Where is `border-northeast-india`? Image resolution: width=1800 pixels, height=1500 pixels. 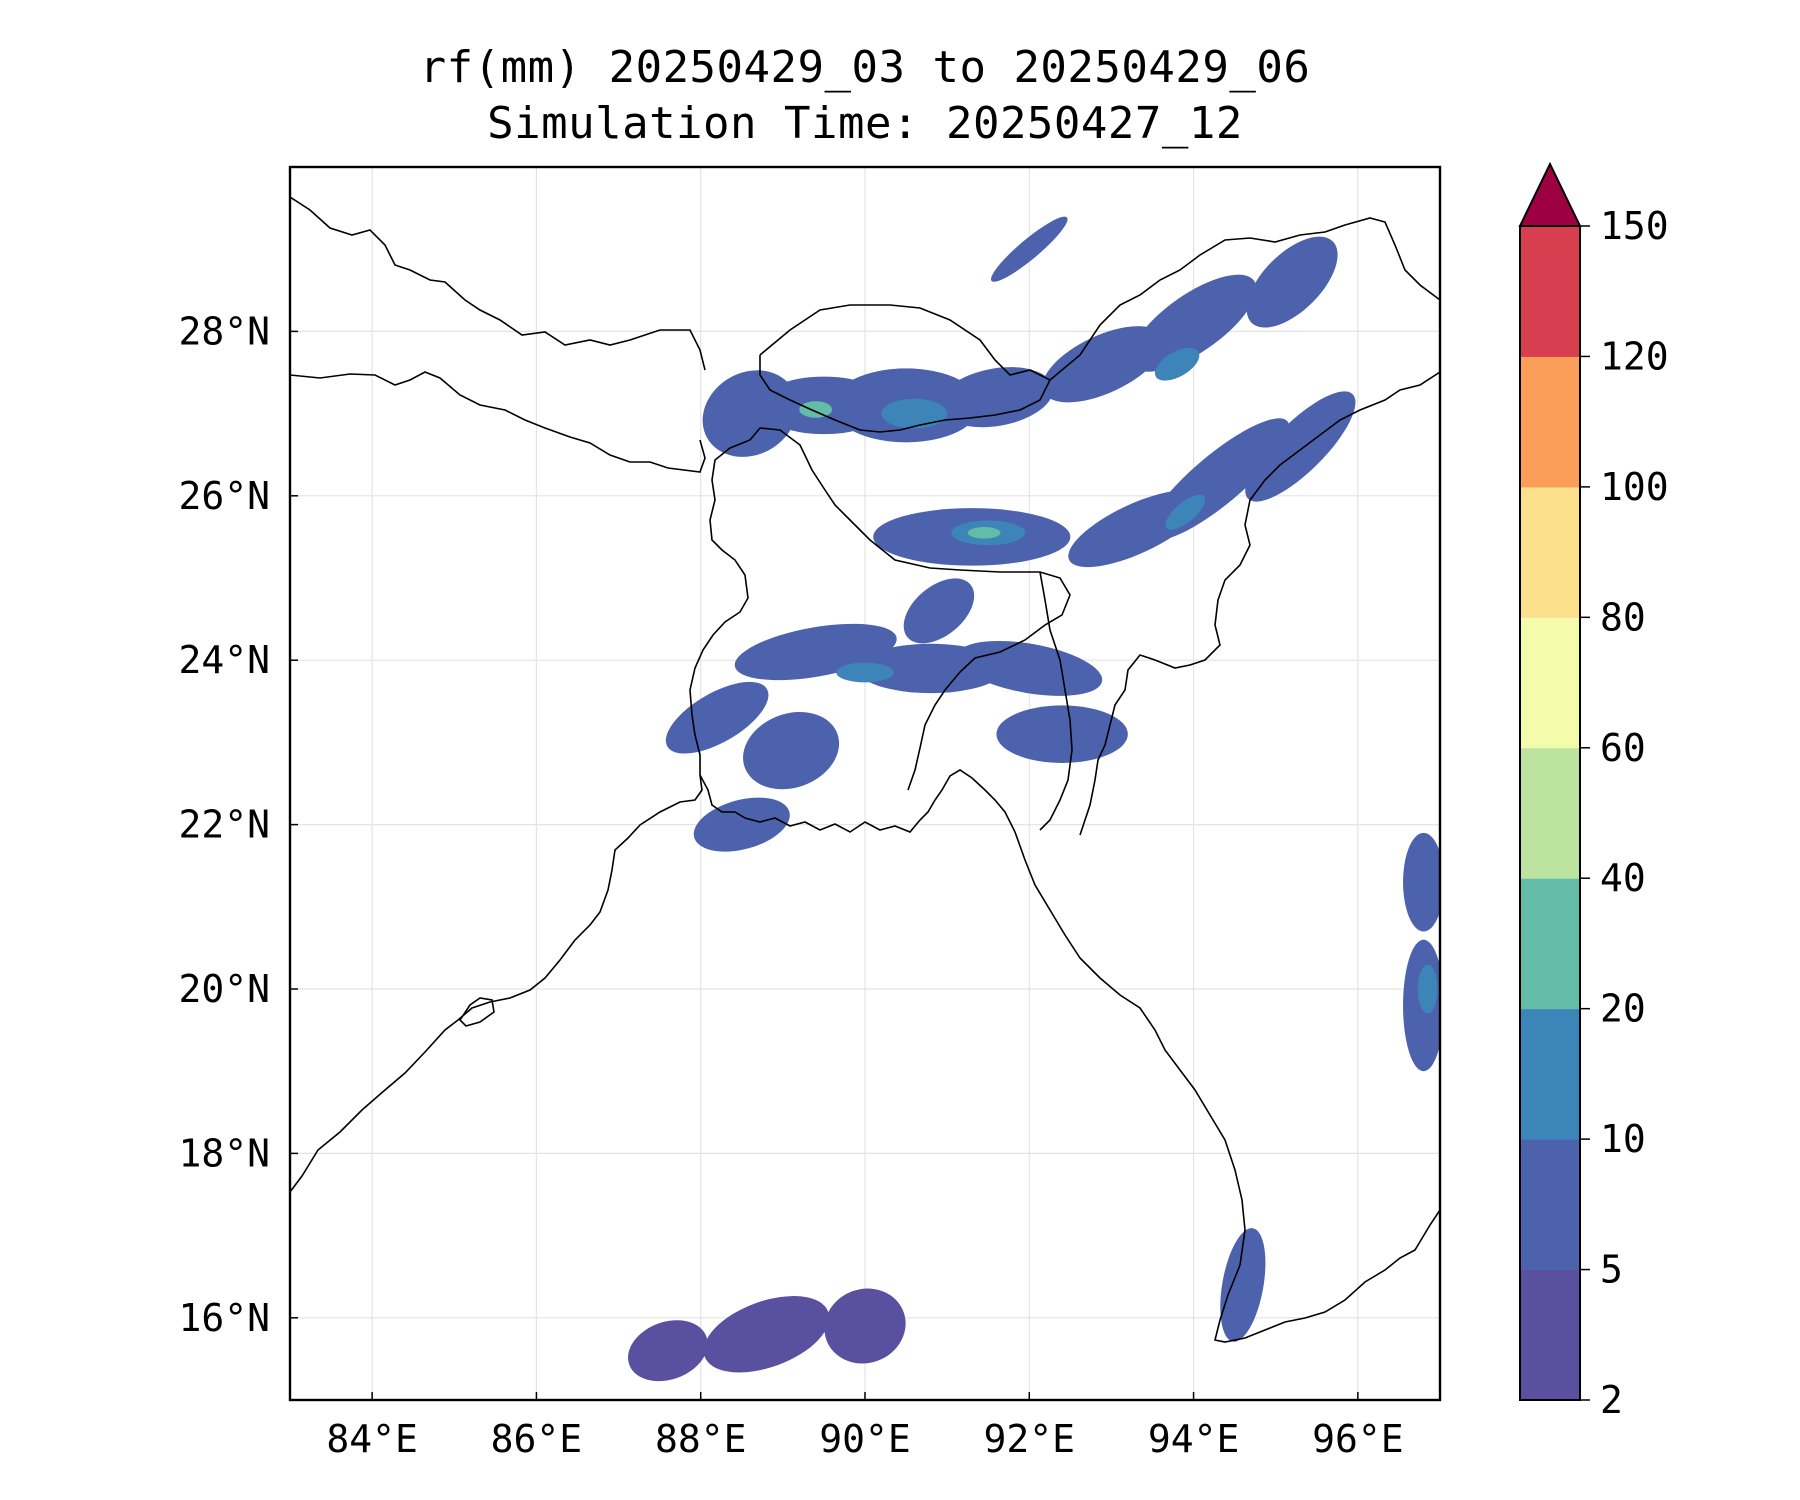
border-northeast-india is located at coordinates (1259, 603).